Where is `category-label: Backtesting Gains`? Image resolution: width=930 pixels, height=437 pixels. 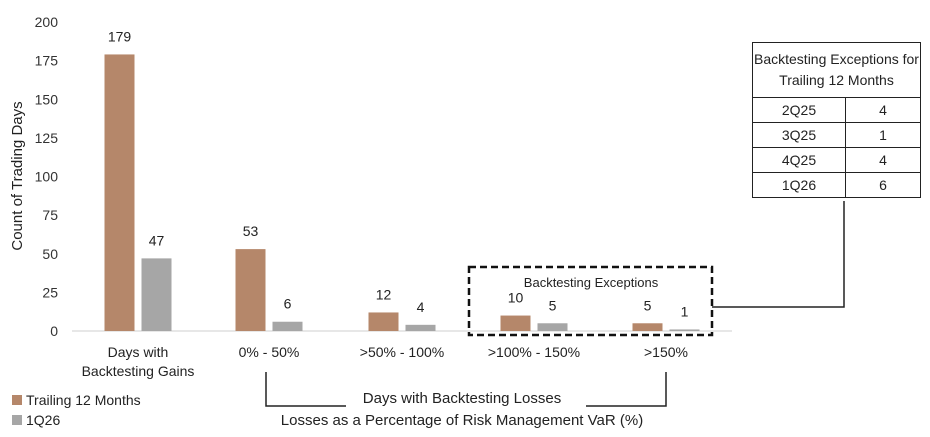
category-label: Backtesting Gains is located at coordinates (138, 371).